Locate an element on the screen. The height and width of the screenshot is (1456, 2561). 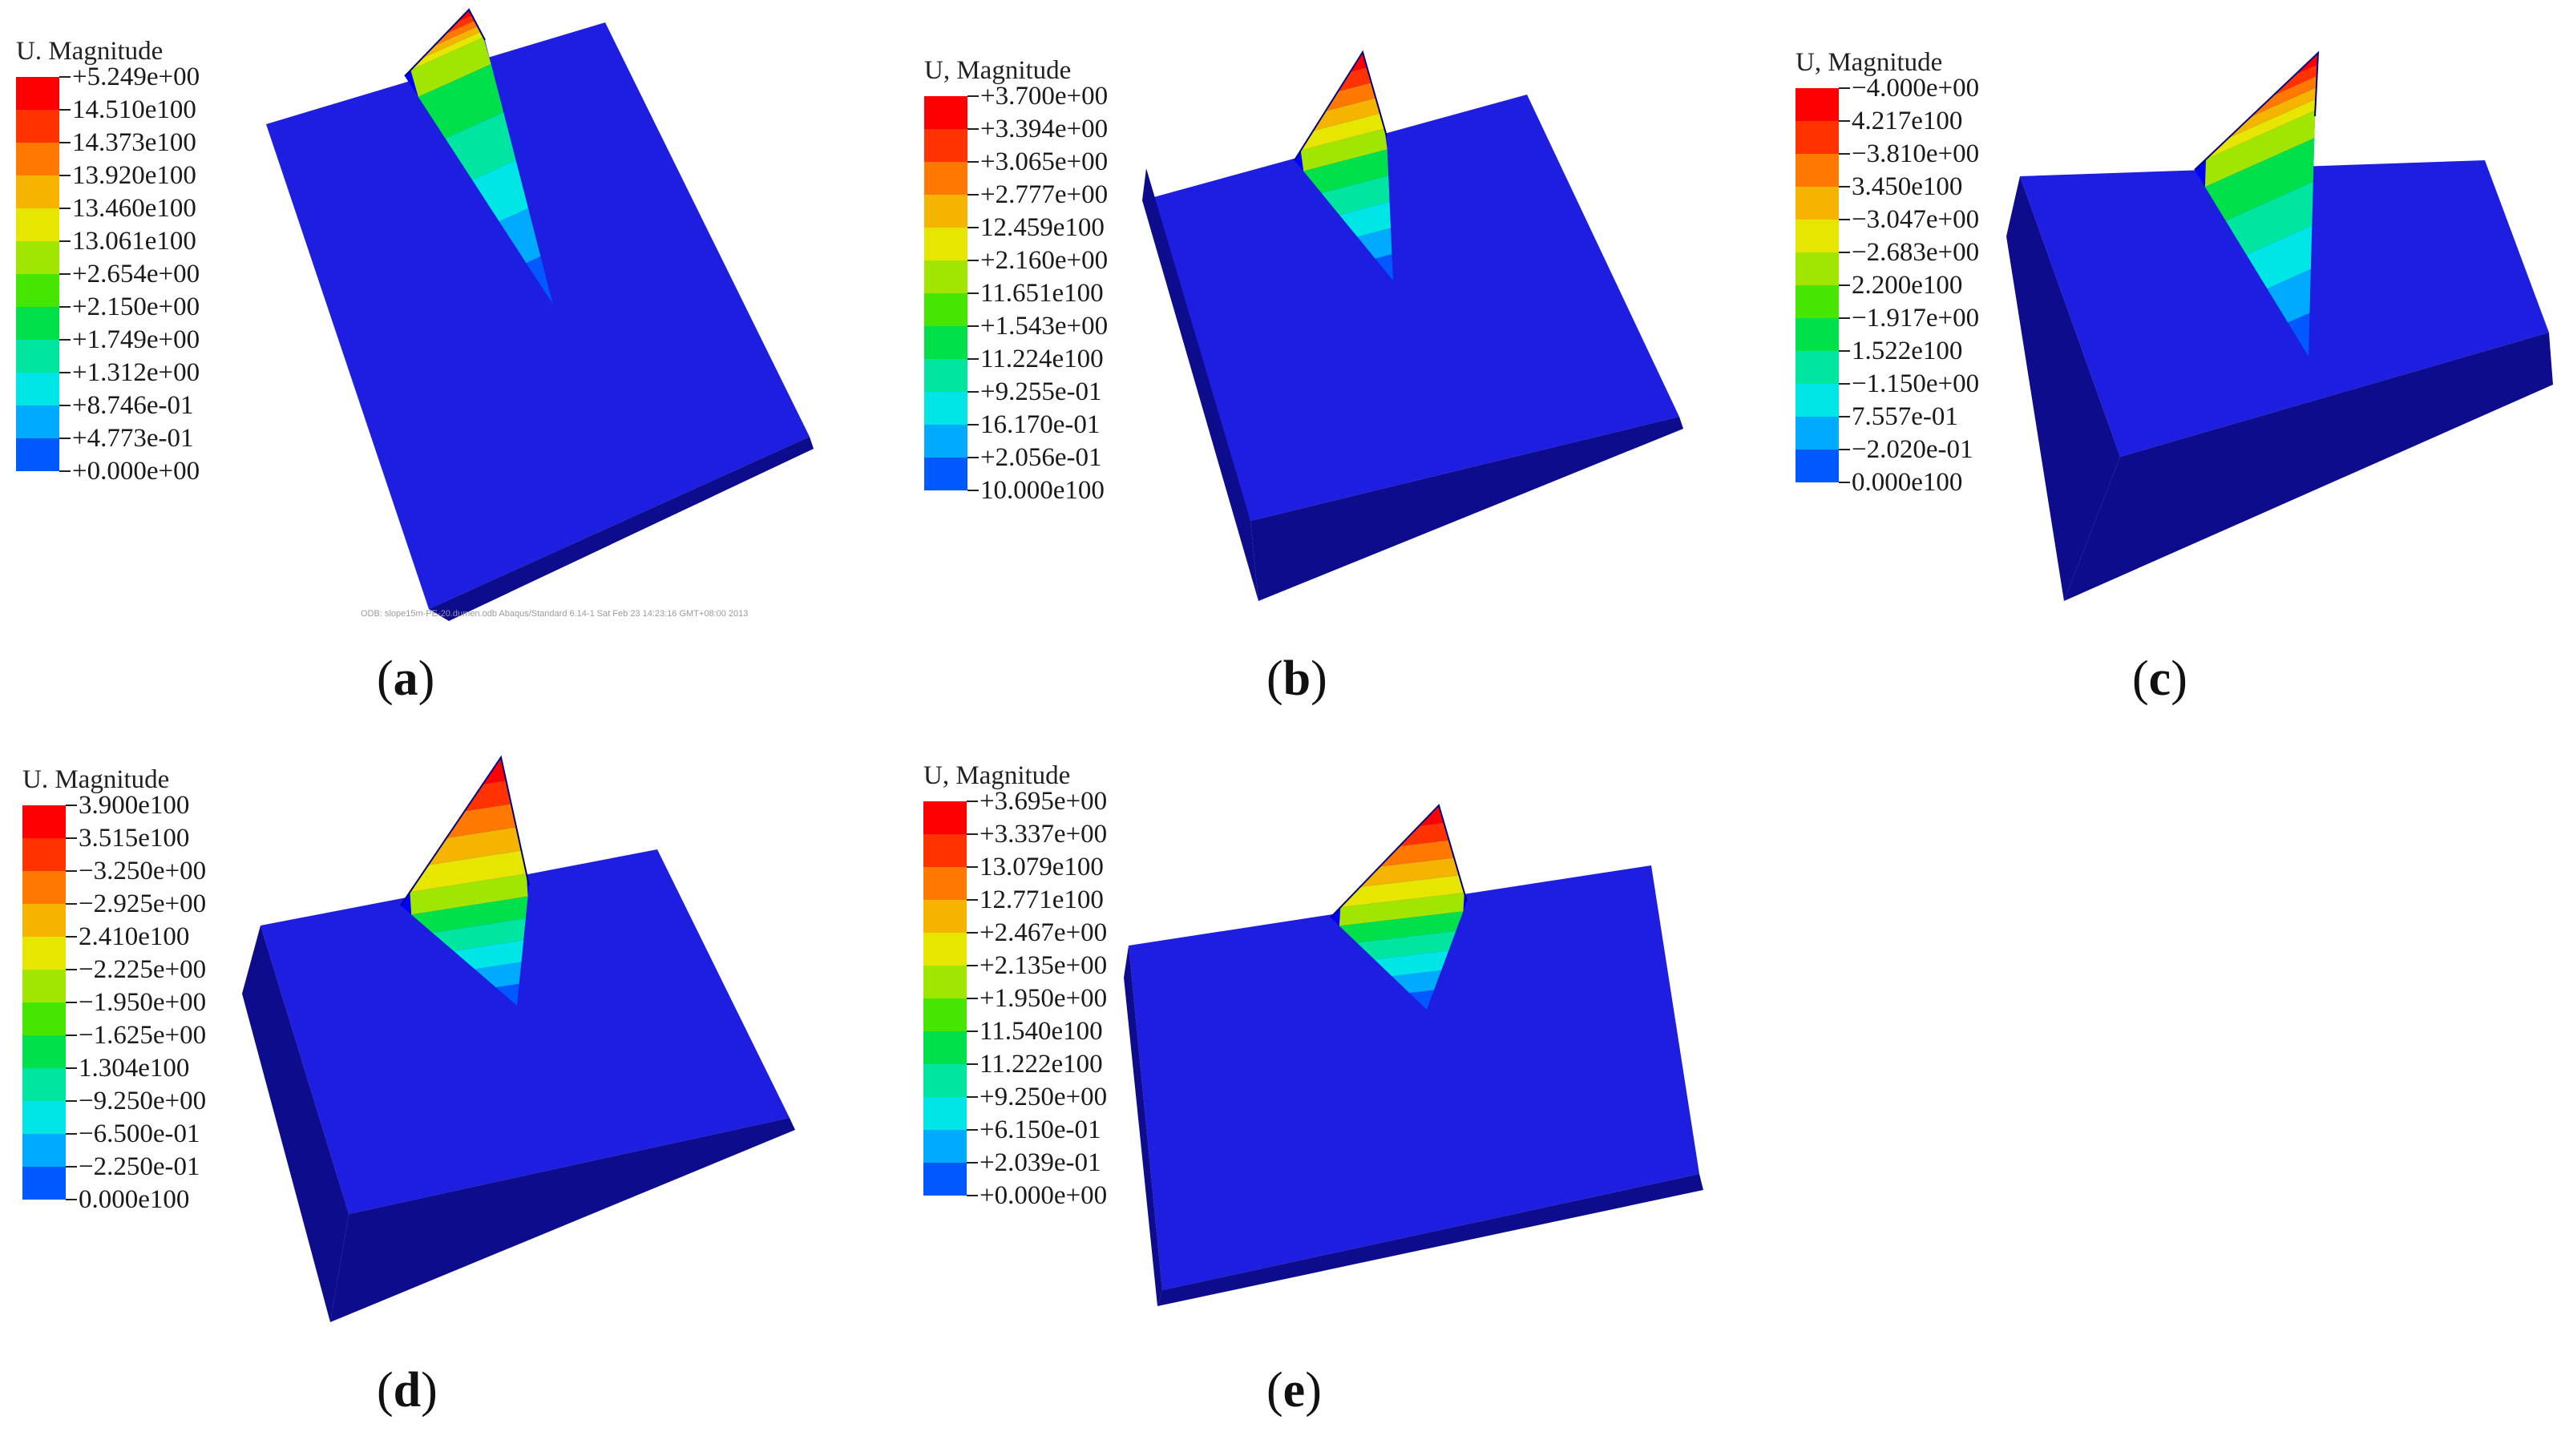
slope-model-e is located at coordinates (1414, 1055).